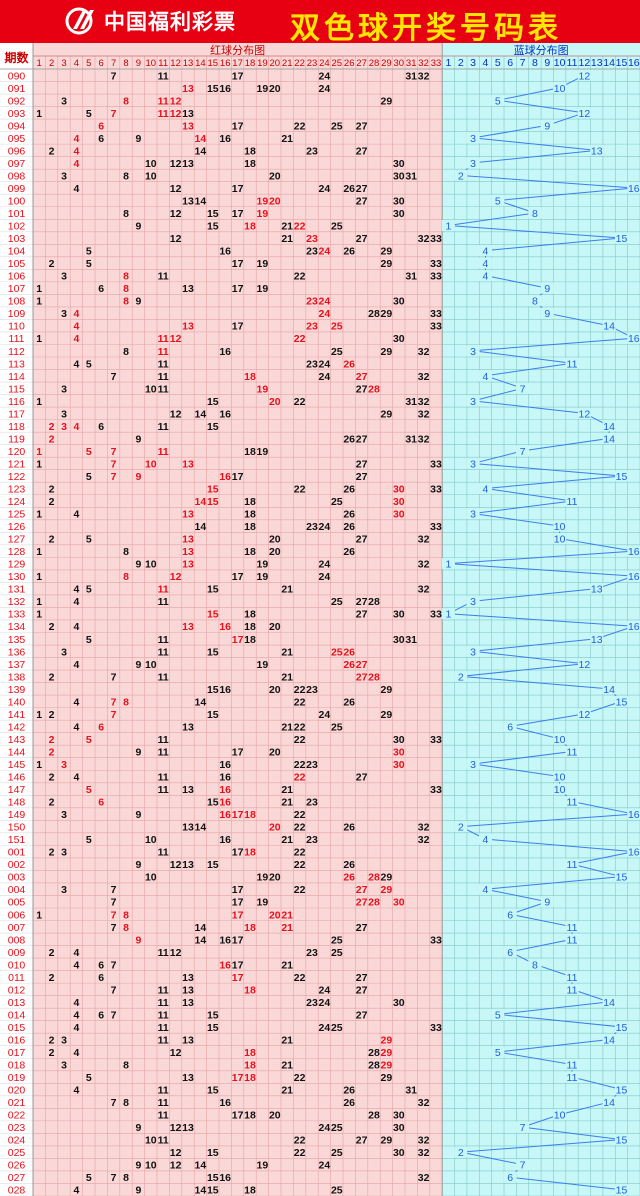 This screenshot has height=1196, width=640. Describe the element at coordinates (138, 63) in the screenshot. I see `red-column-number: 9` at that location.